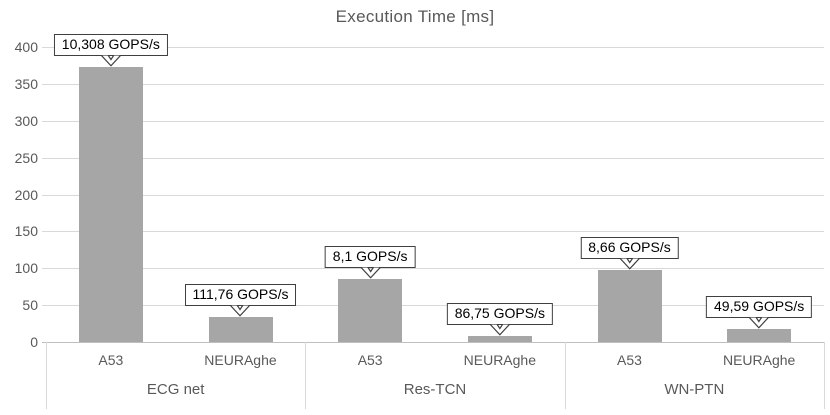  Describe the element at coordinates (629, 360) in the screenshot. I see `x-category-label-wn-ptn-a53: A53` at that location.